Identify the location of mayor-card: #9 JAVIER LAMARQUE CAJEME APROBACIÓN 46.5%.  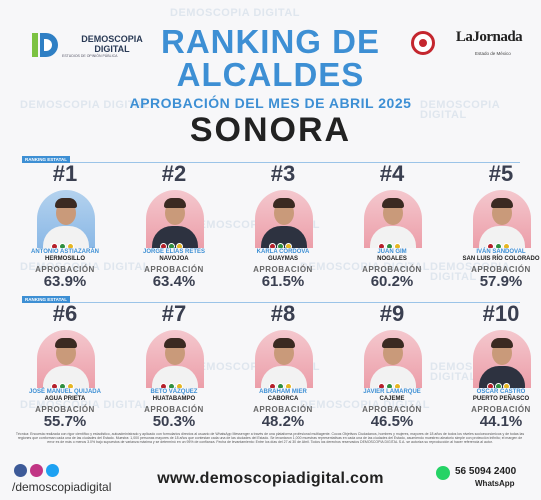
(392, 372).